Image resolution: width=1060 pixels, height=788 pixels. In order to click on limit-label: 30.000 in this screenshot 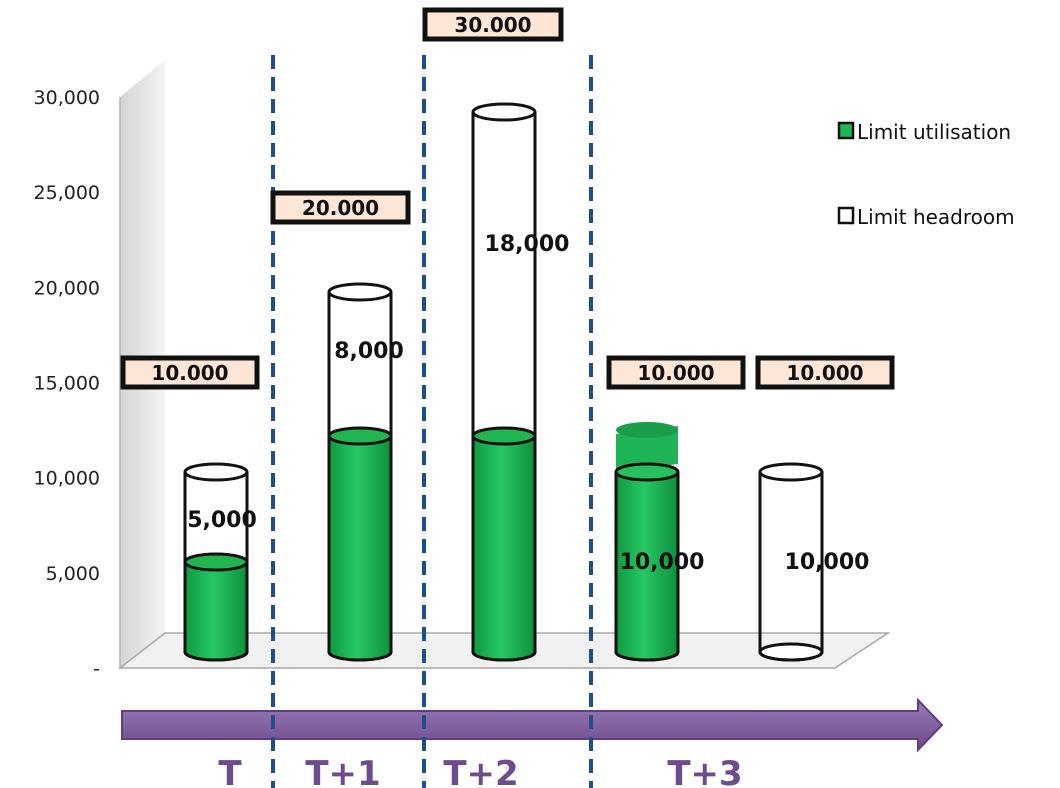, I will do `click(492, 25)`.